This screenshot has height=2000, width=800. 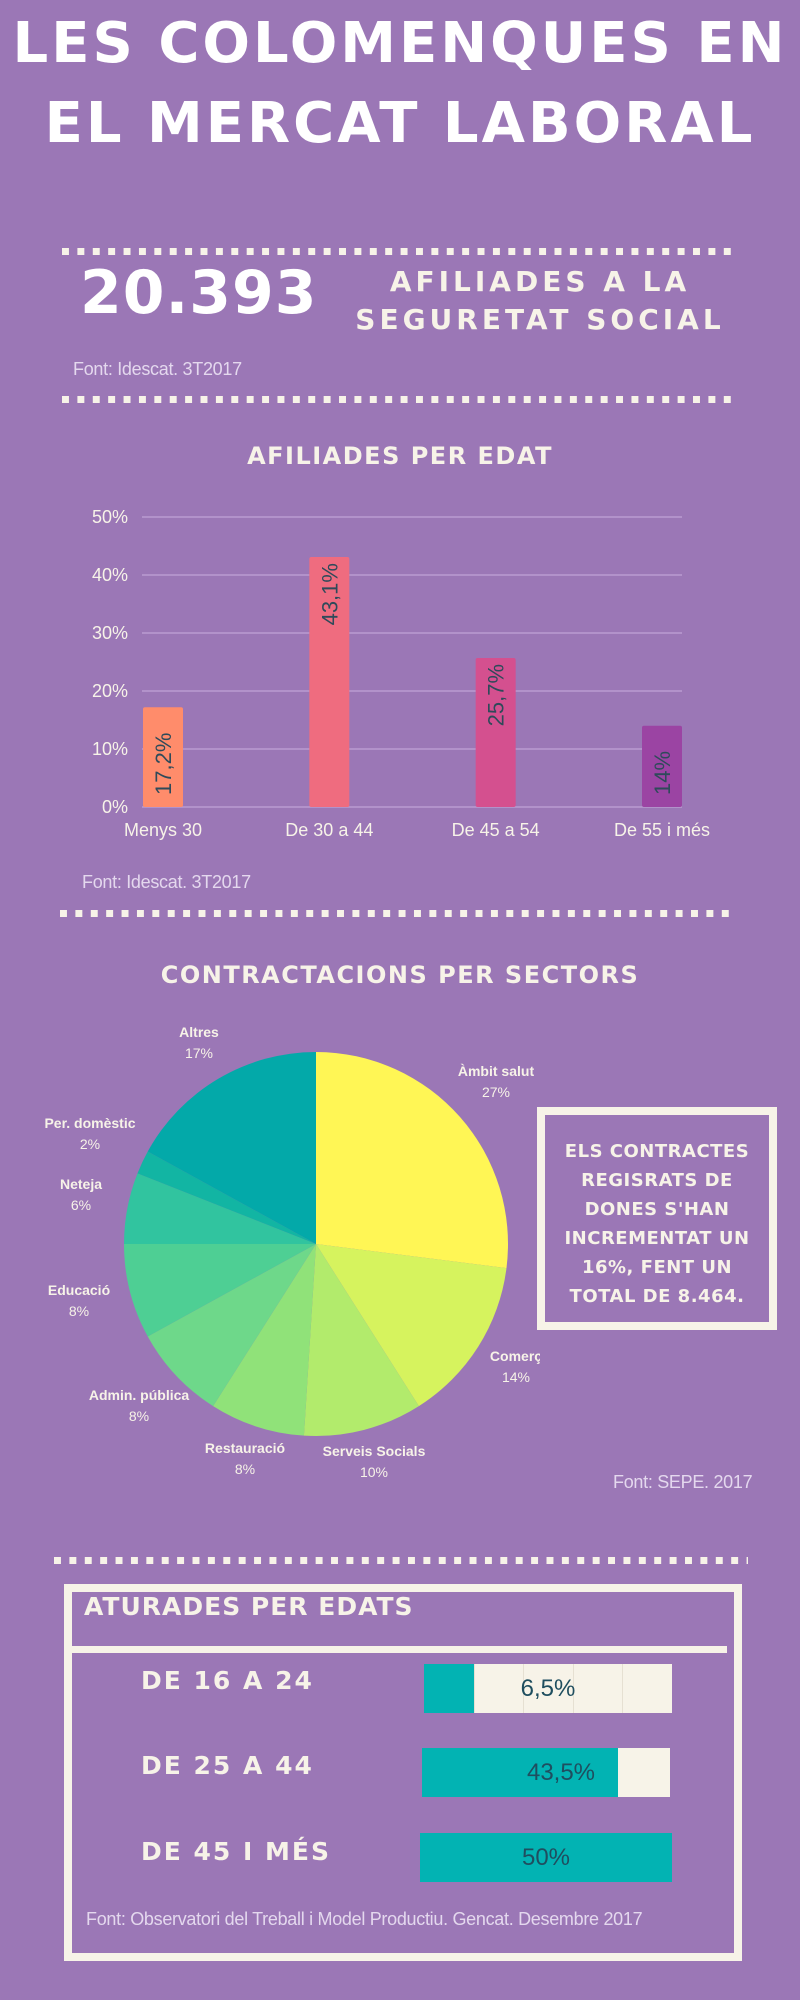 I want to click on bar-value-label: 17,2%, so click(x=163, y=764).